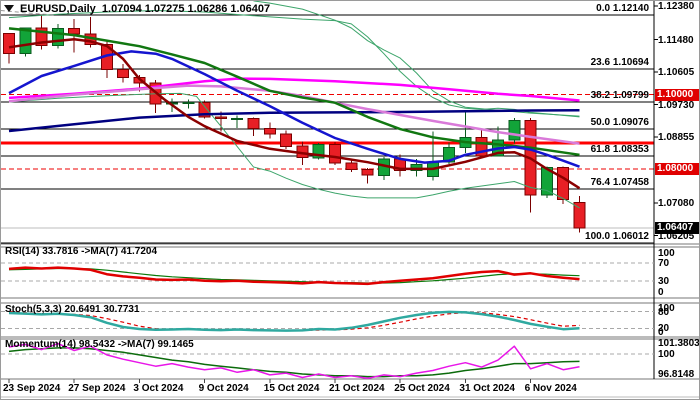  I want to click on rsi-axis-label: 70, so click(664, 264).